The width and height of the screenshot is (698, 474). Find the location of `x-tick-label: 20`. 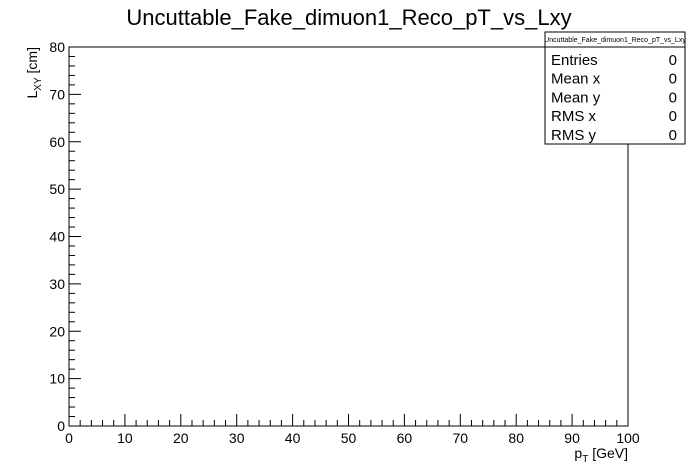

x-tick-label: 20 is located at coordinates (181, 438).